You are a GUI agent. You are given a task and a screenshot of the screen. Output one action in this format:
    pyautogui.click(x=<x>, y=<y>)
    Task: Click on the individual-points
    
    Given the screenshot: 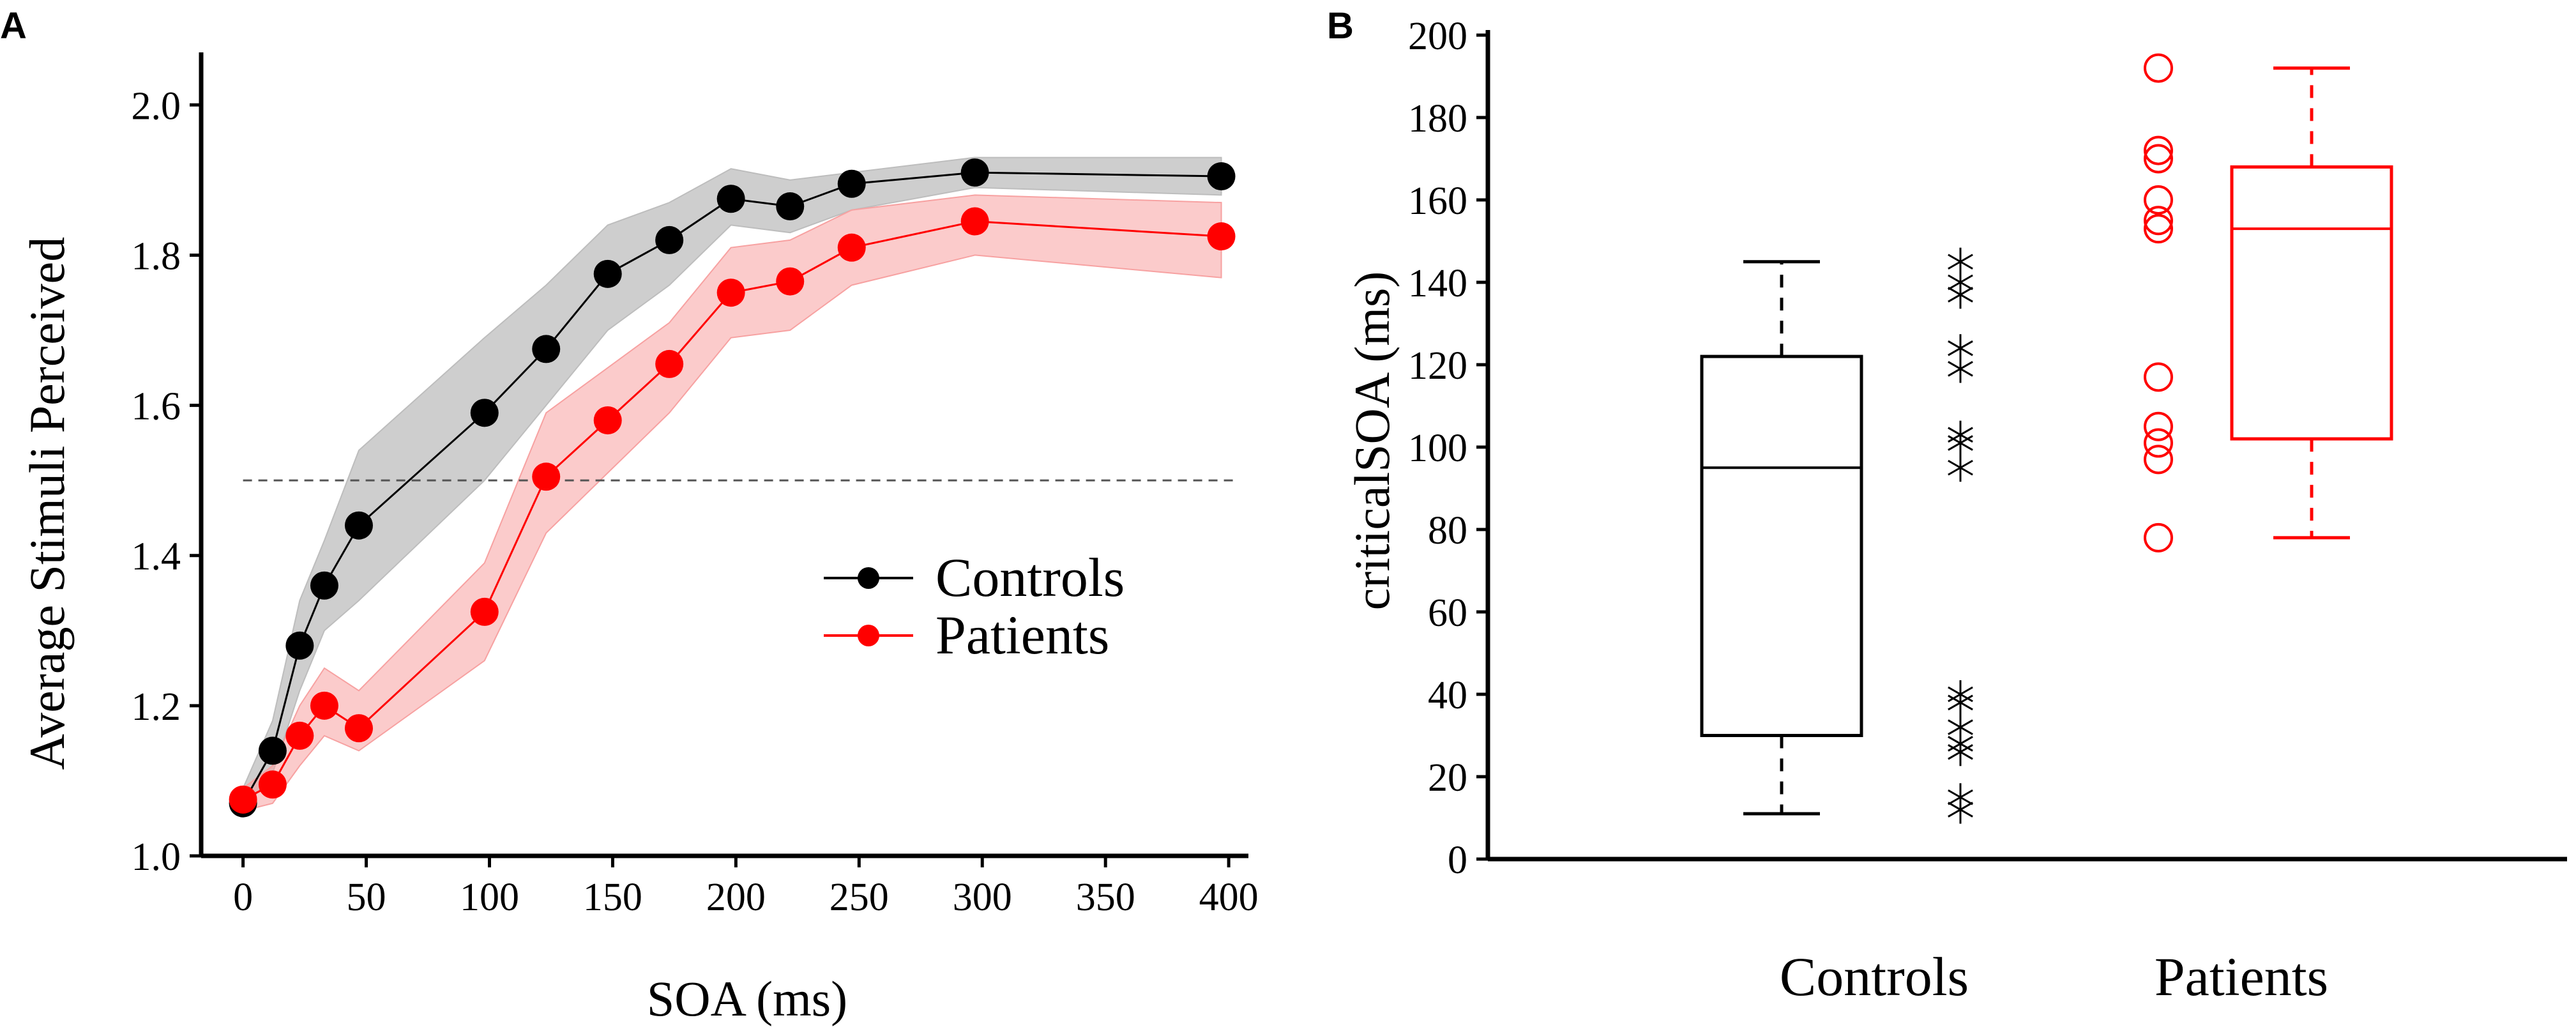 What is the action you would take?
    pyautogui.click(x=2060, y=438)
    